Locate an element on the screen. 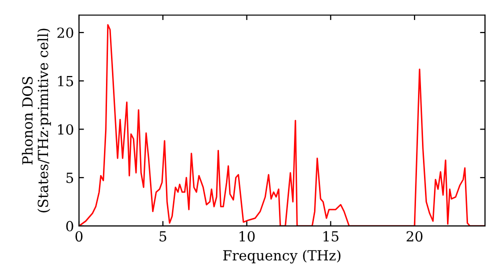 The image size is (500, 280). y-tick-label: 10 is located at coordinates (66, 129).